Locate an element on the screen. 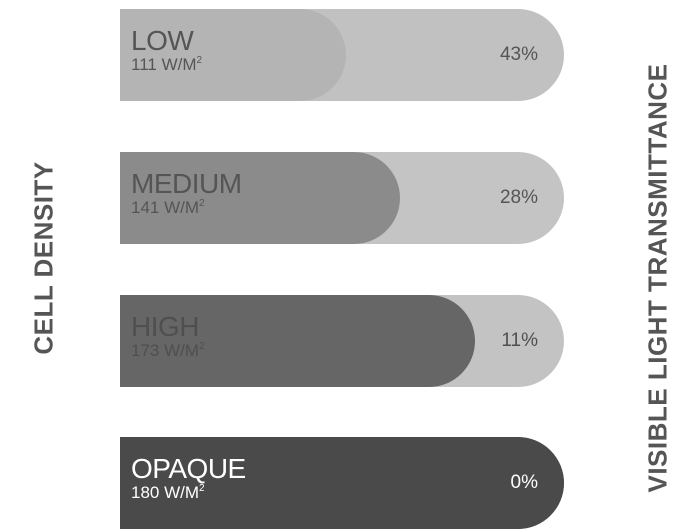 The height and width of the screenshot is (532, 684). bar-medium: MEDIUM 141 W/M2 28% is located at coordinates (342, 198).